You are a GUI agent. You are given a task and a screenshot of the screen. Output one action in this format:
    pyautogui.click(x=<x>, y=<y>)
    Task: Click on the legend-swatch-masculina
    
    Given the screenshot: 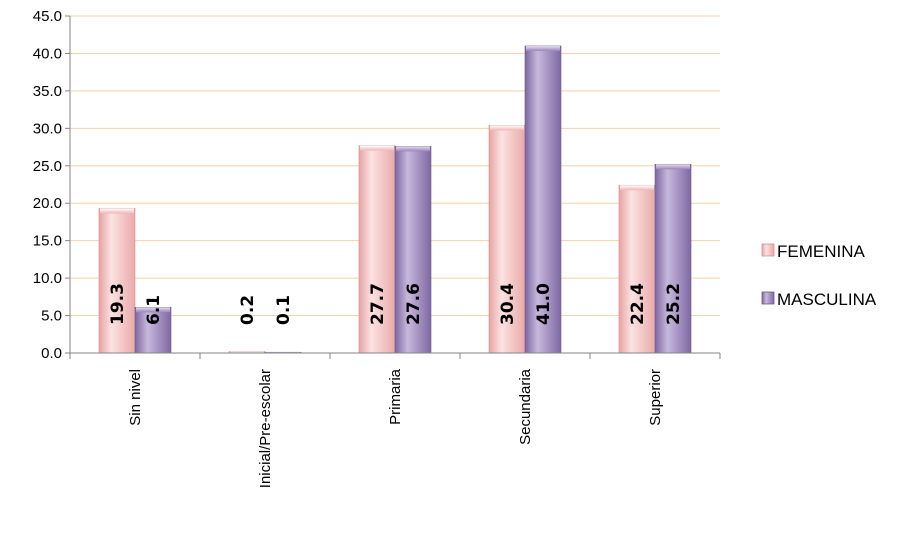 What is the action you would take?
    pyautogui.click(x=768, y=298)
    